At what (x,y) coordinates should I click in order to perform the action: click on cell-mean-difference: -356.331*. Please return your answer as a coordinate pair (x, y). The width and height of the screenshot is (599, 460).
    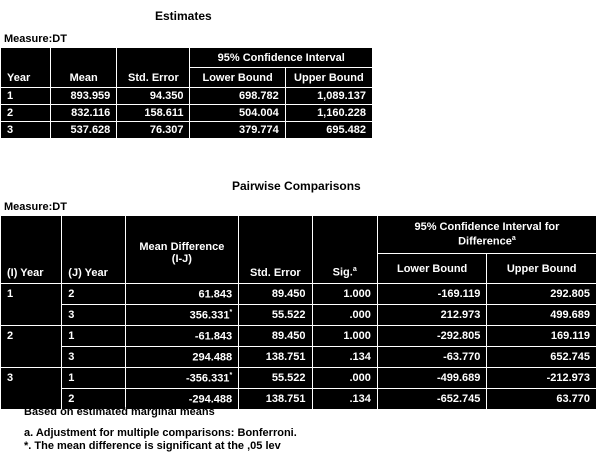
    Looking at the image, I should click on (182, 378).